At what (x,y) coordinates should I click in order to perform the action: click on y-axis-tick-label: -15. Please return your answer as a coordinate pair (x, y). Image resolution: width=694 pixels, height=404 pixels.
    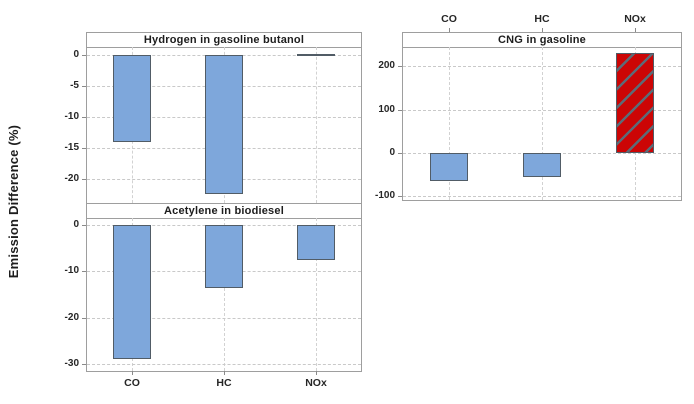
    Looking at the image, I should click on (71, 147).